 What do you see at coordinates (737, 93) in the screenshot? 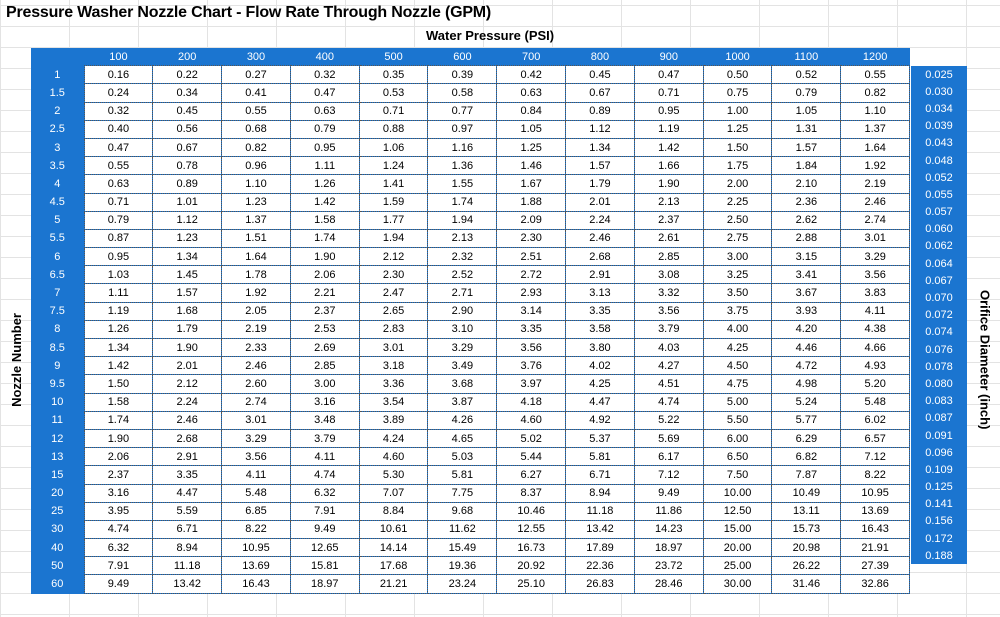
I see `flow-rate-cell: 0.75` at bounding box center [737, 93].